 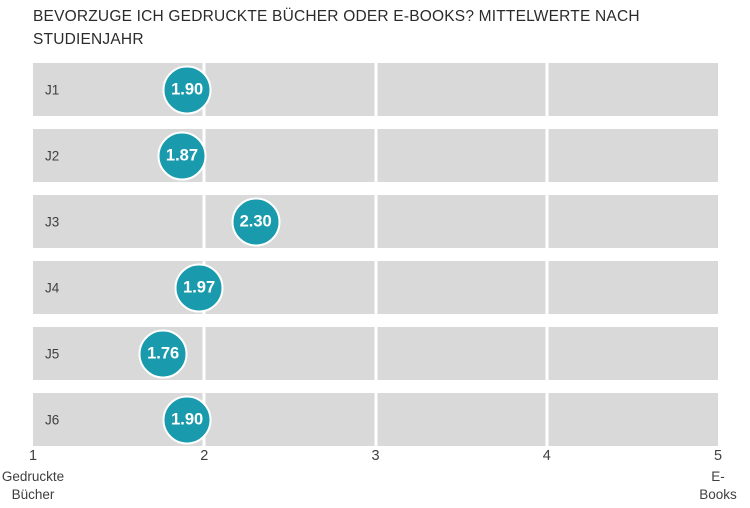 I want to click on chart-row-j2: J2 1.87, so click(x=375, y=155).